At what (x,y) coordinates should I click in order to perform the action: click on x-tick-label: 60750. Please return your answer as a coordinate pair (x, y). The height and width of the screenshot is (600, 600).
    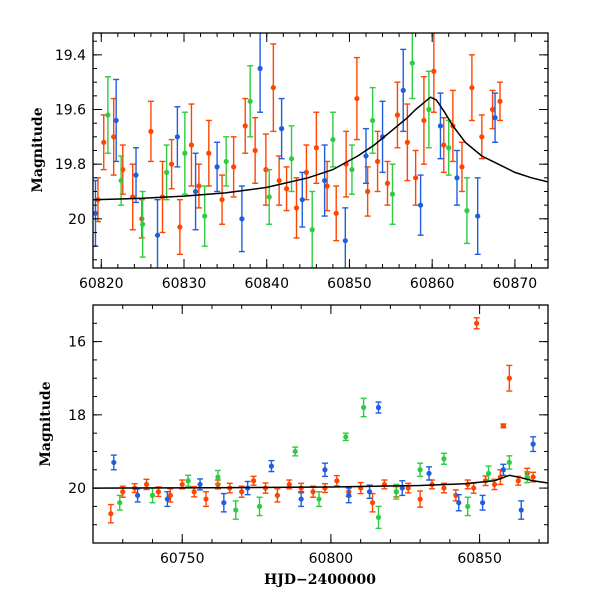
    Looking at the image, I should click on (182, 559).